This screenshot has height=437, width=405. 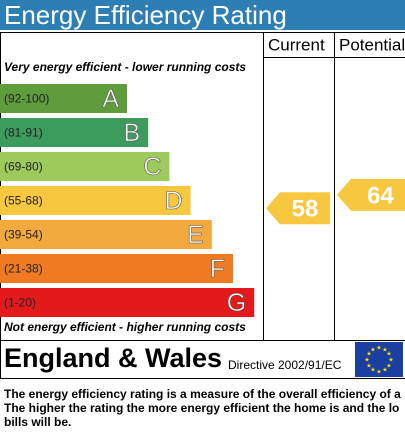 I want to click on directive: Directive 2002/91/EC, so click(x=285, y=365).